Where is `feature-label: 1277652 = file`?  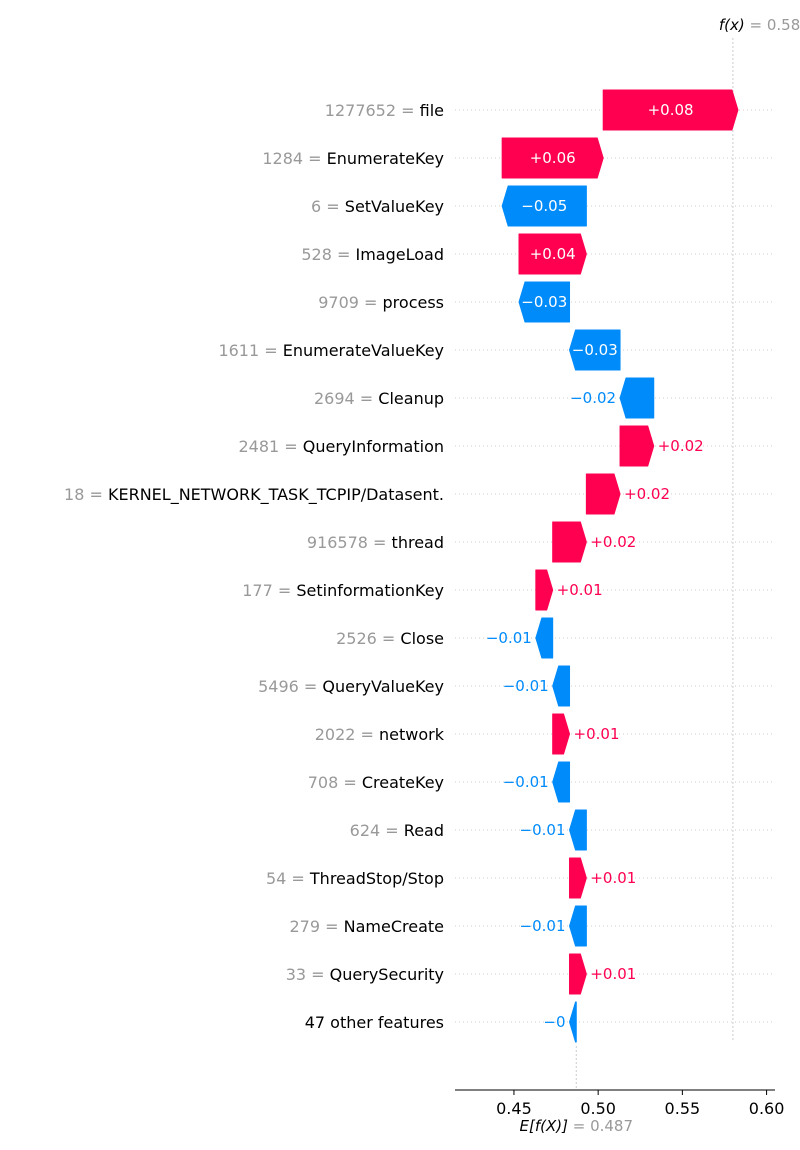
feature-label: 1277652 = file is located at coordinates (384, 110).